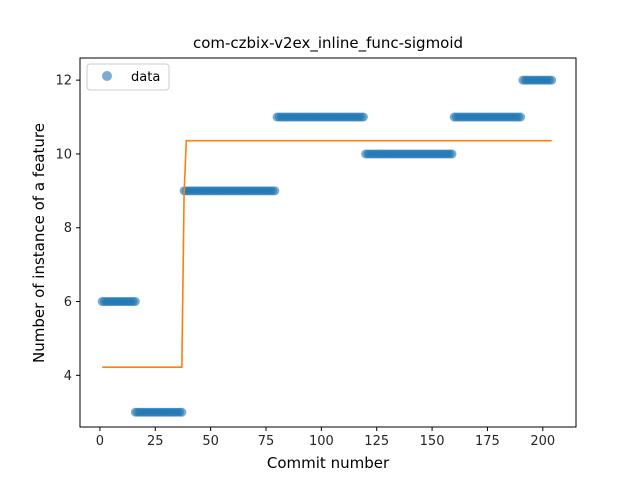  Describe the element at coordinates (68, 228) in the screenshot. I see `y-tick-label: 8` at that location.